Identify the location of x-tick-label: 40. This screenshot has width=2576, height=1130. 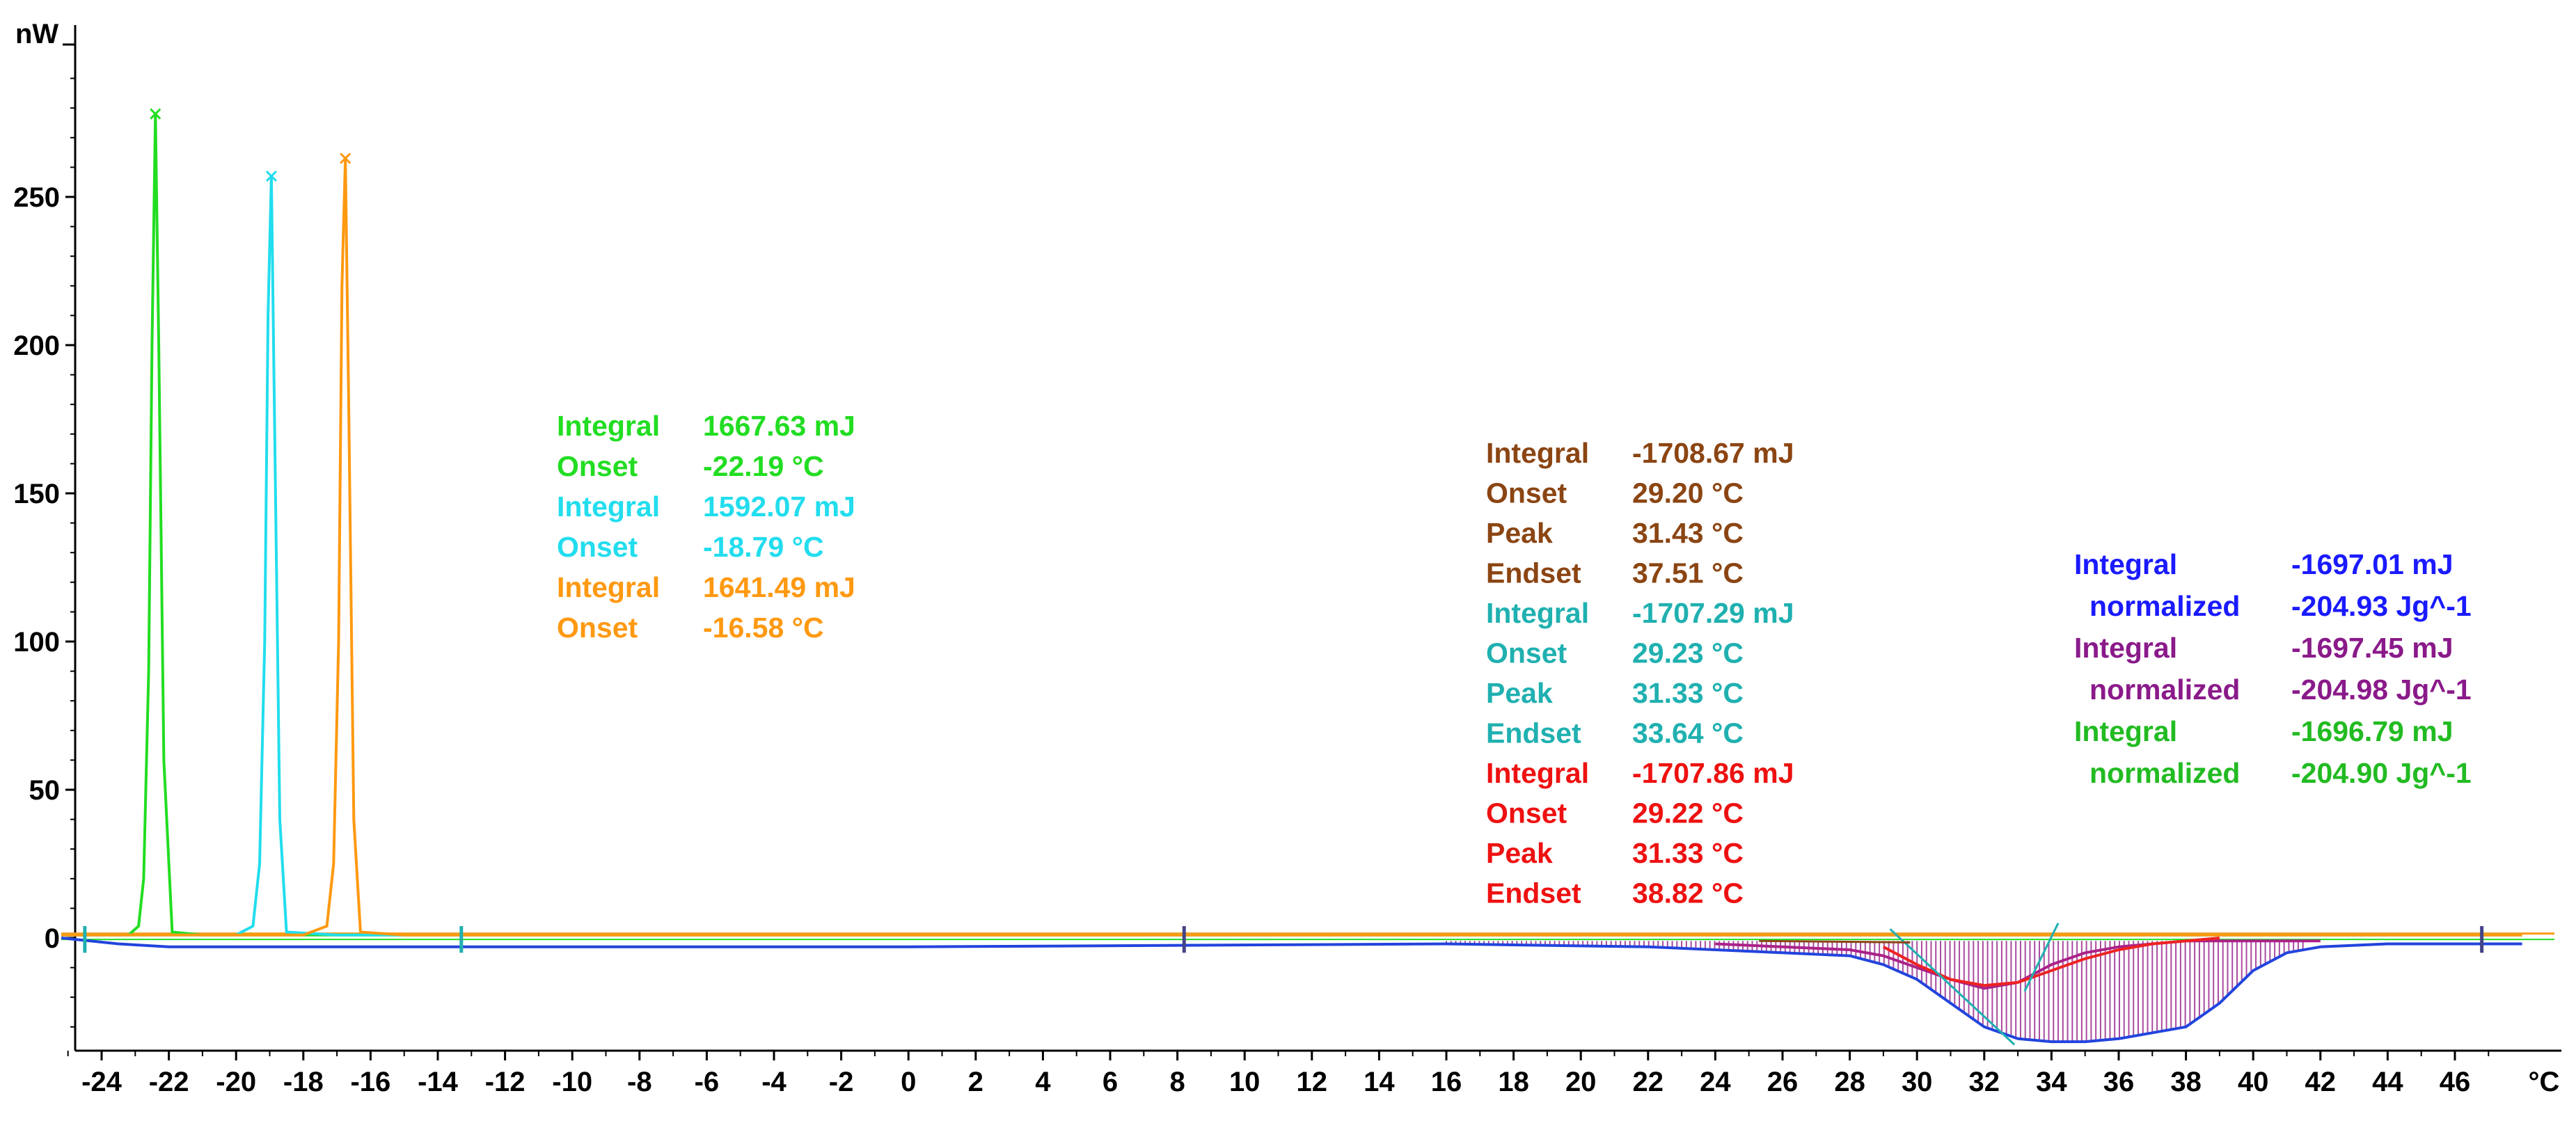
(2253, 1082).